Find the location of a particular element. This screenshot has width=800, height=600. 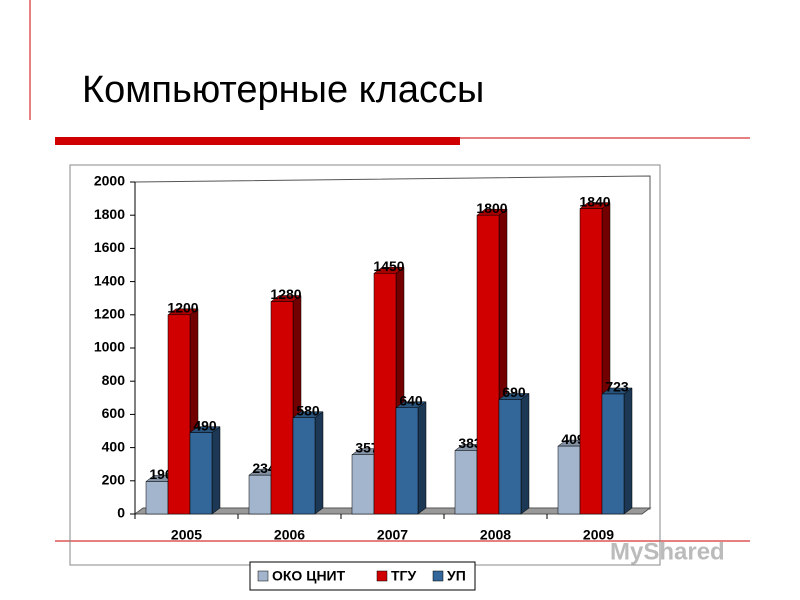

y-tick-label: 1000 is located at coordinates (109, 347).